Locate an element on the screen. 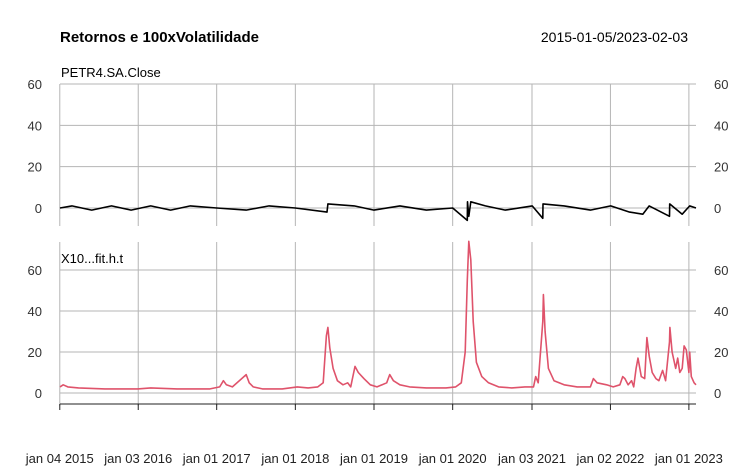  x-tick-label: jan 02 2022 is located at coordinates (609, 458).